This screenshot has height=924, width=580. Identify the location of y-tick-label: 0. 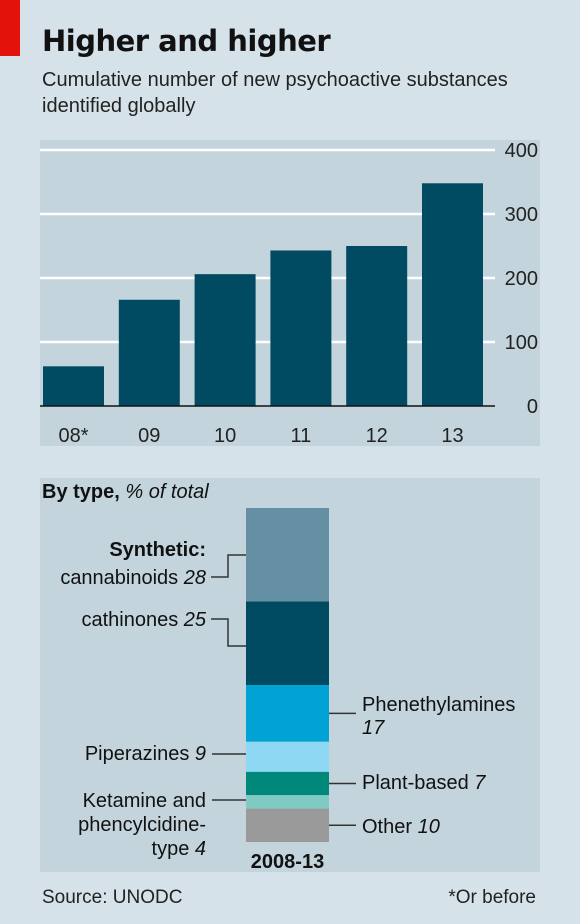
(532, 407).